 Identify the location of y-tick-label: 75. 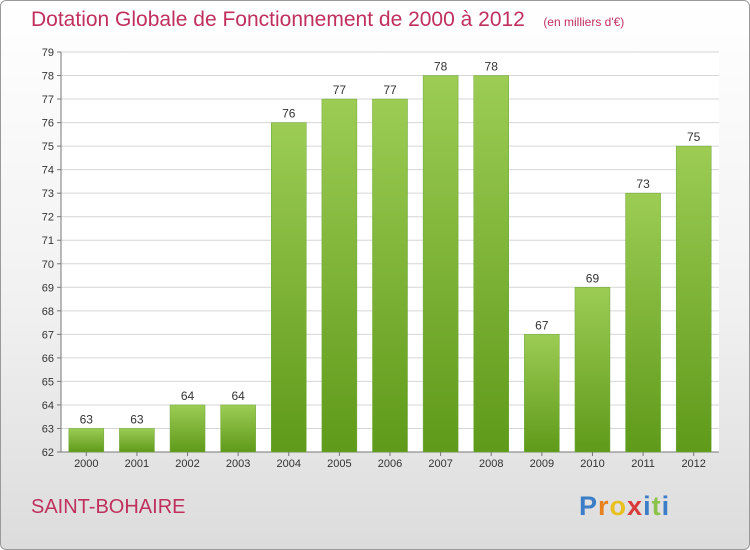
(48, 147).